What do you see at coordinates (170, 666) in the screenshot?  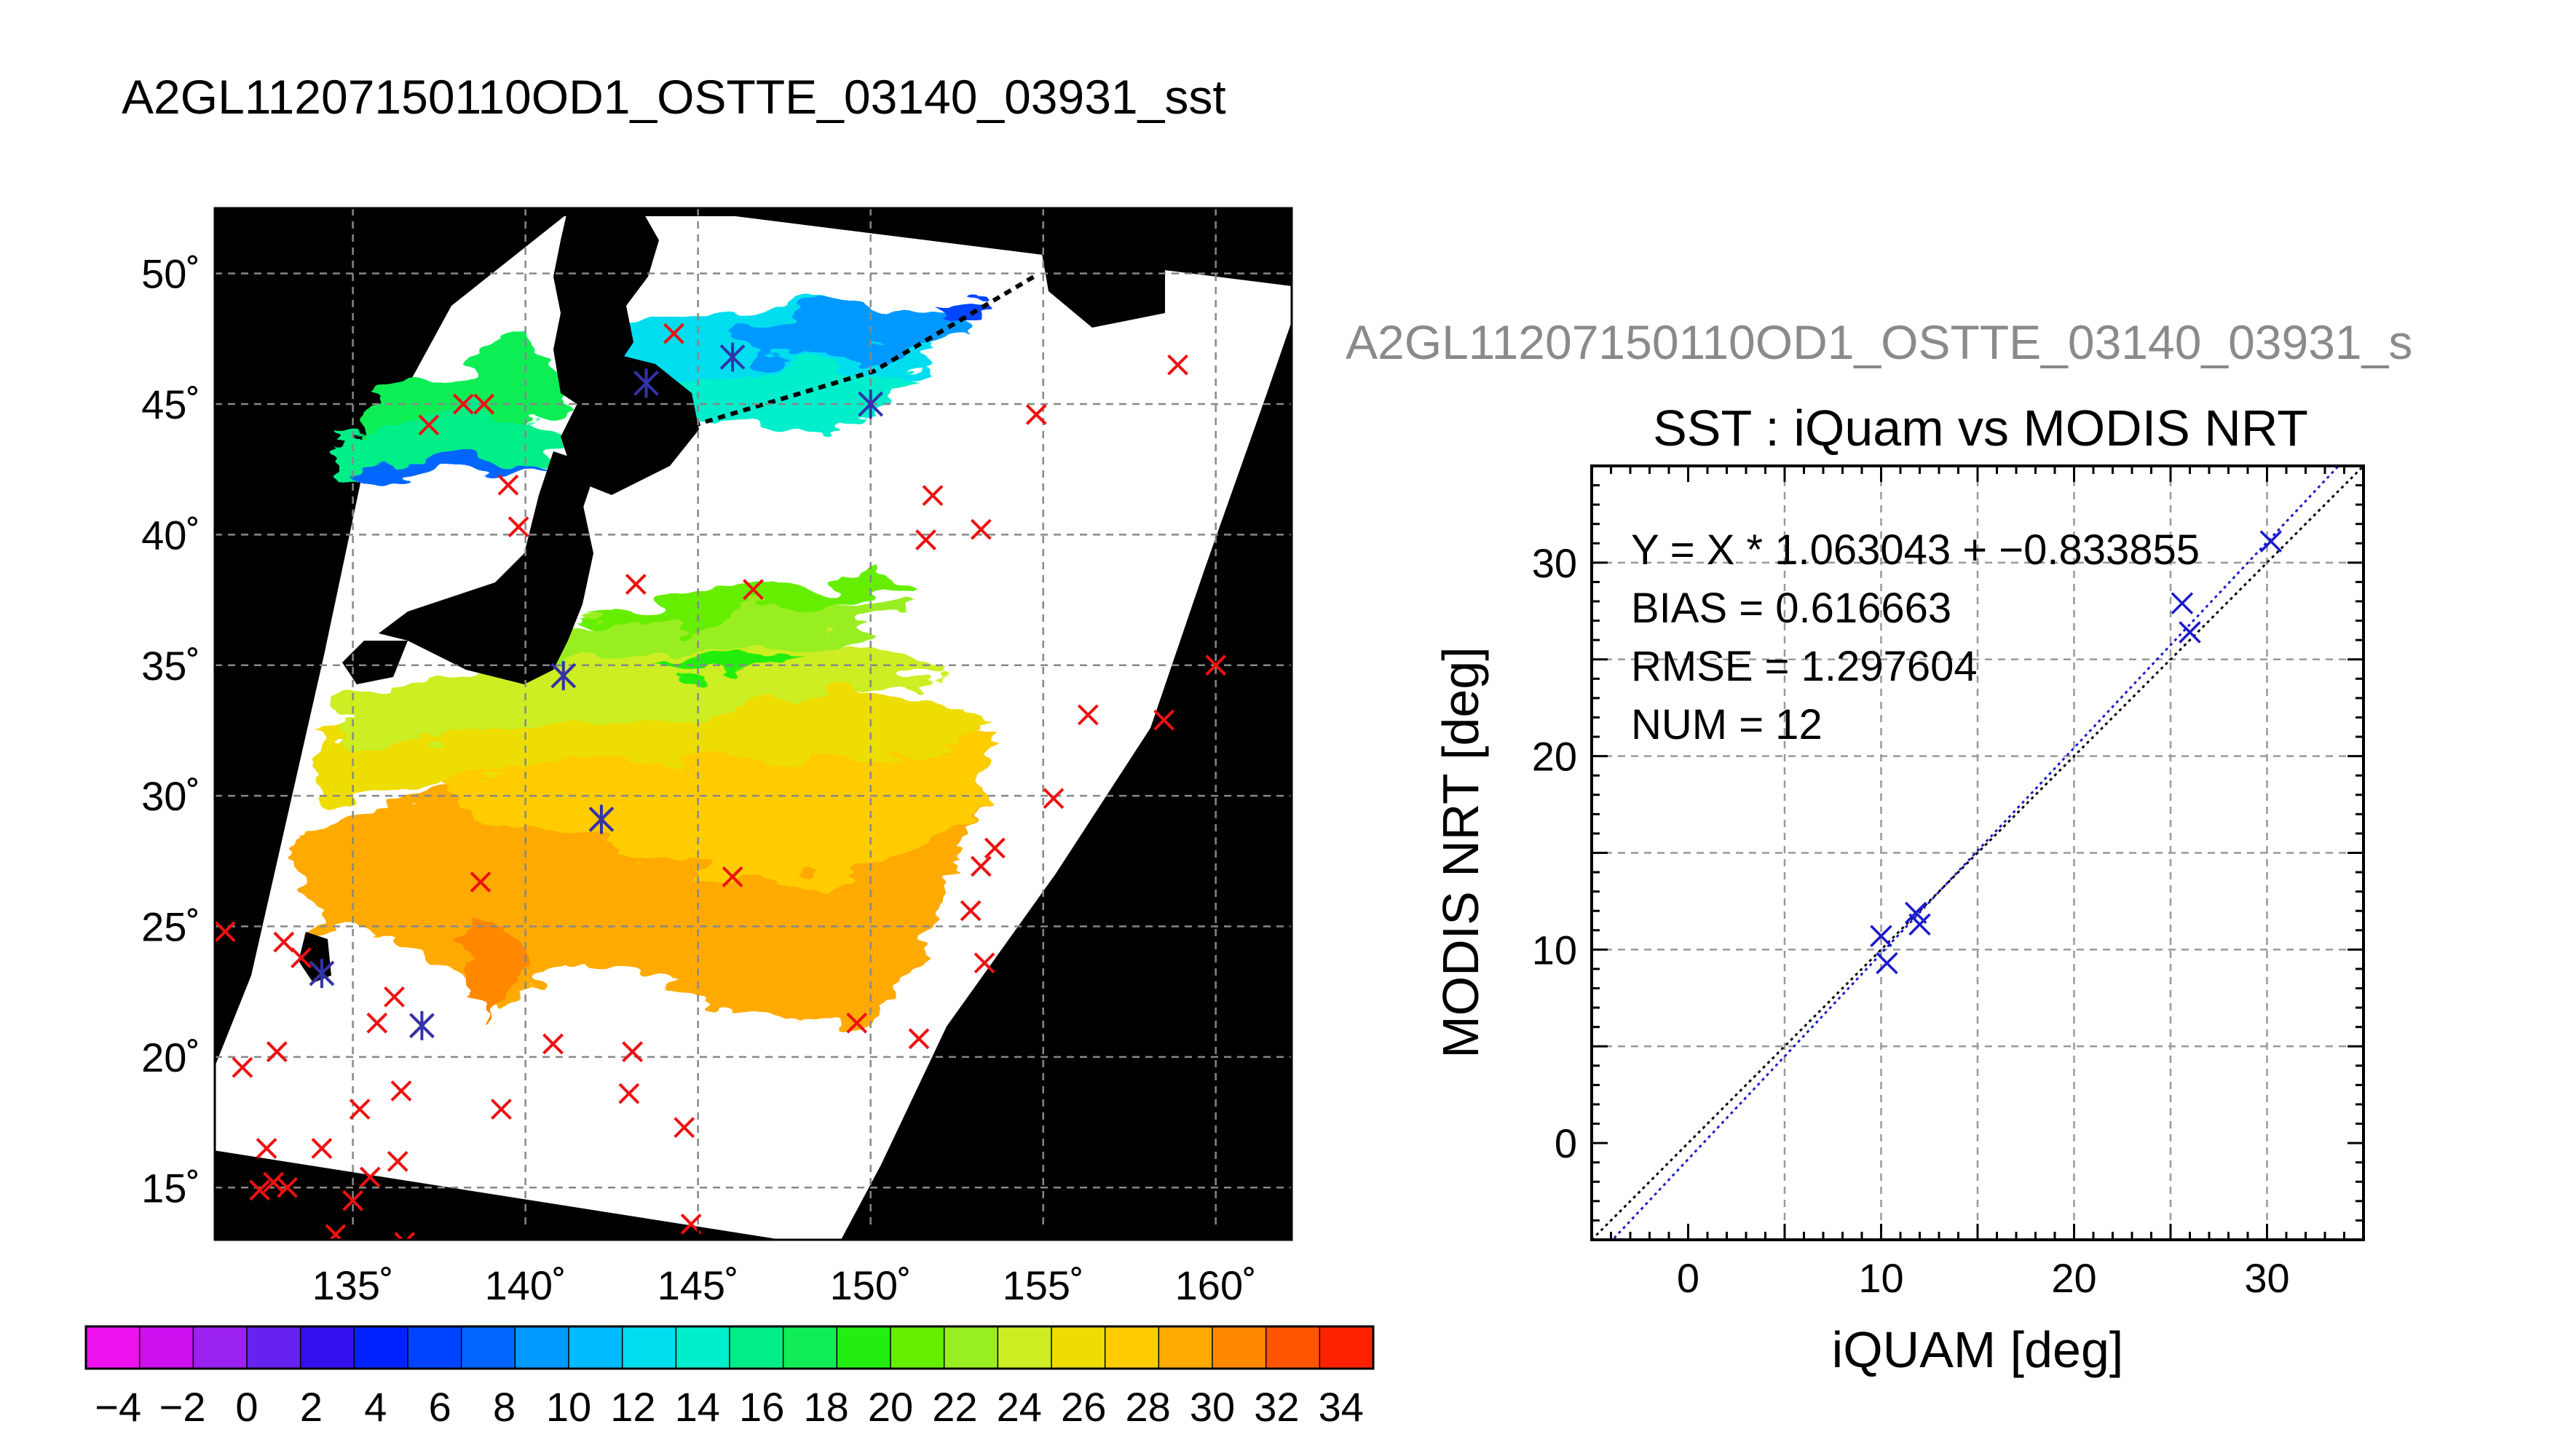 I see `map-y-tick-label: 35˚` at bounding box center [170, 666].